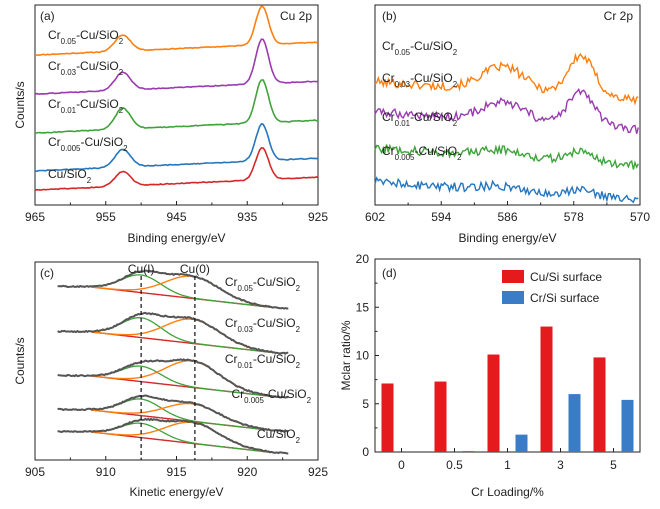 Image resolution: width=660 pixels, height=509 pixels. What do you see at coordinates (560, 465) in the screenshot?
I see `x-tick-label: 3` at bounding box center [560, 465].